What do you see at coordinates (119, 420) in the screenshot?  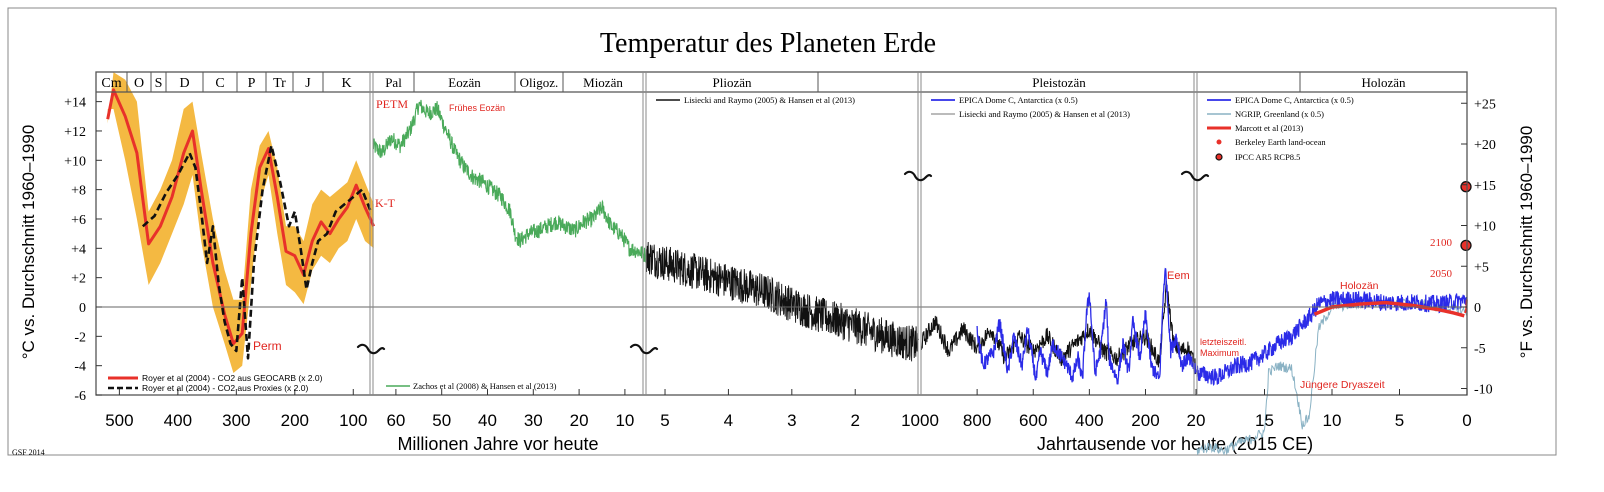 I see `x-tick-label: 500` at bounding box center [119, 420].